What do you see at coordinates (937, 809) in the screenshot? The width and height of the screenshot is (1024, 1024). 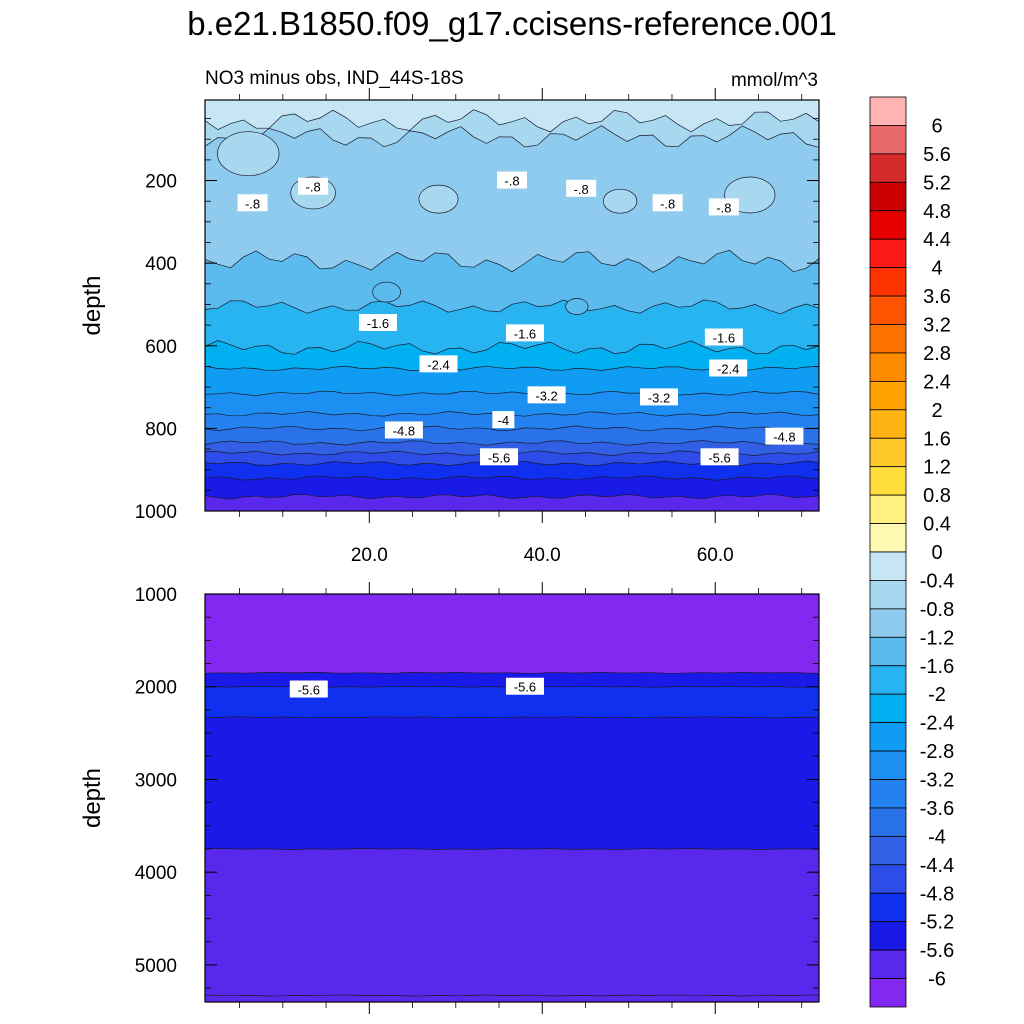 I see `colorbar-label: -3.6` at bounding box center [937, 809].